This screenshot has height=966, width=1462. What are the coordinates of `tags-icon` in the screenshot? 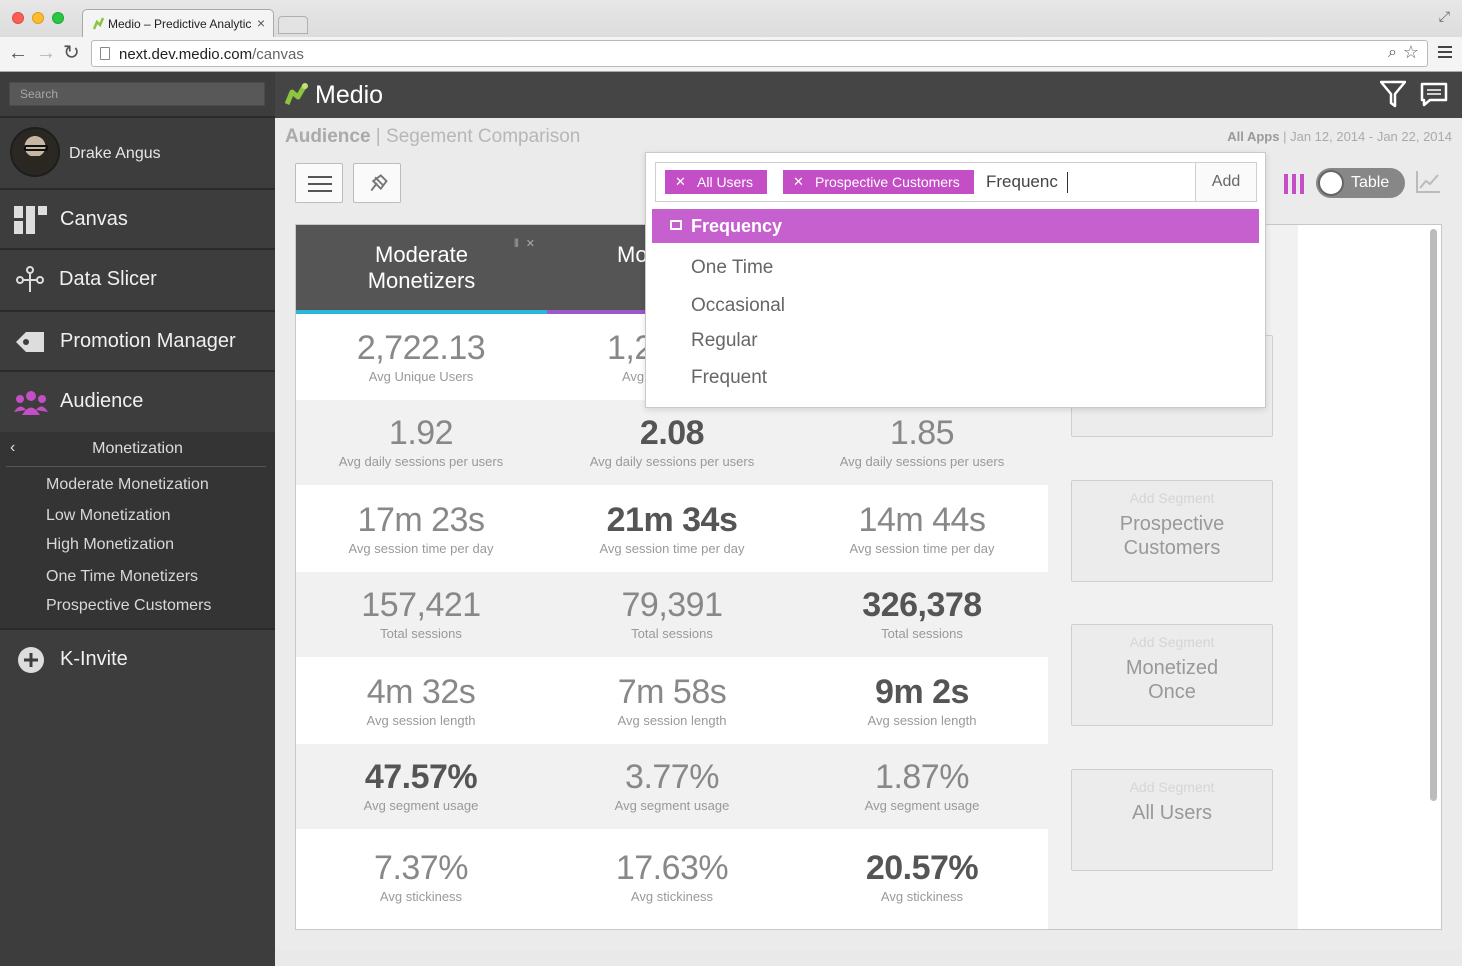 It's located at (30, 342).